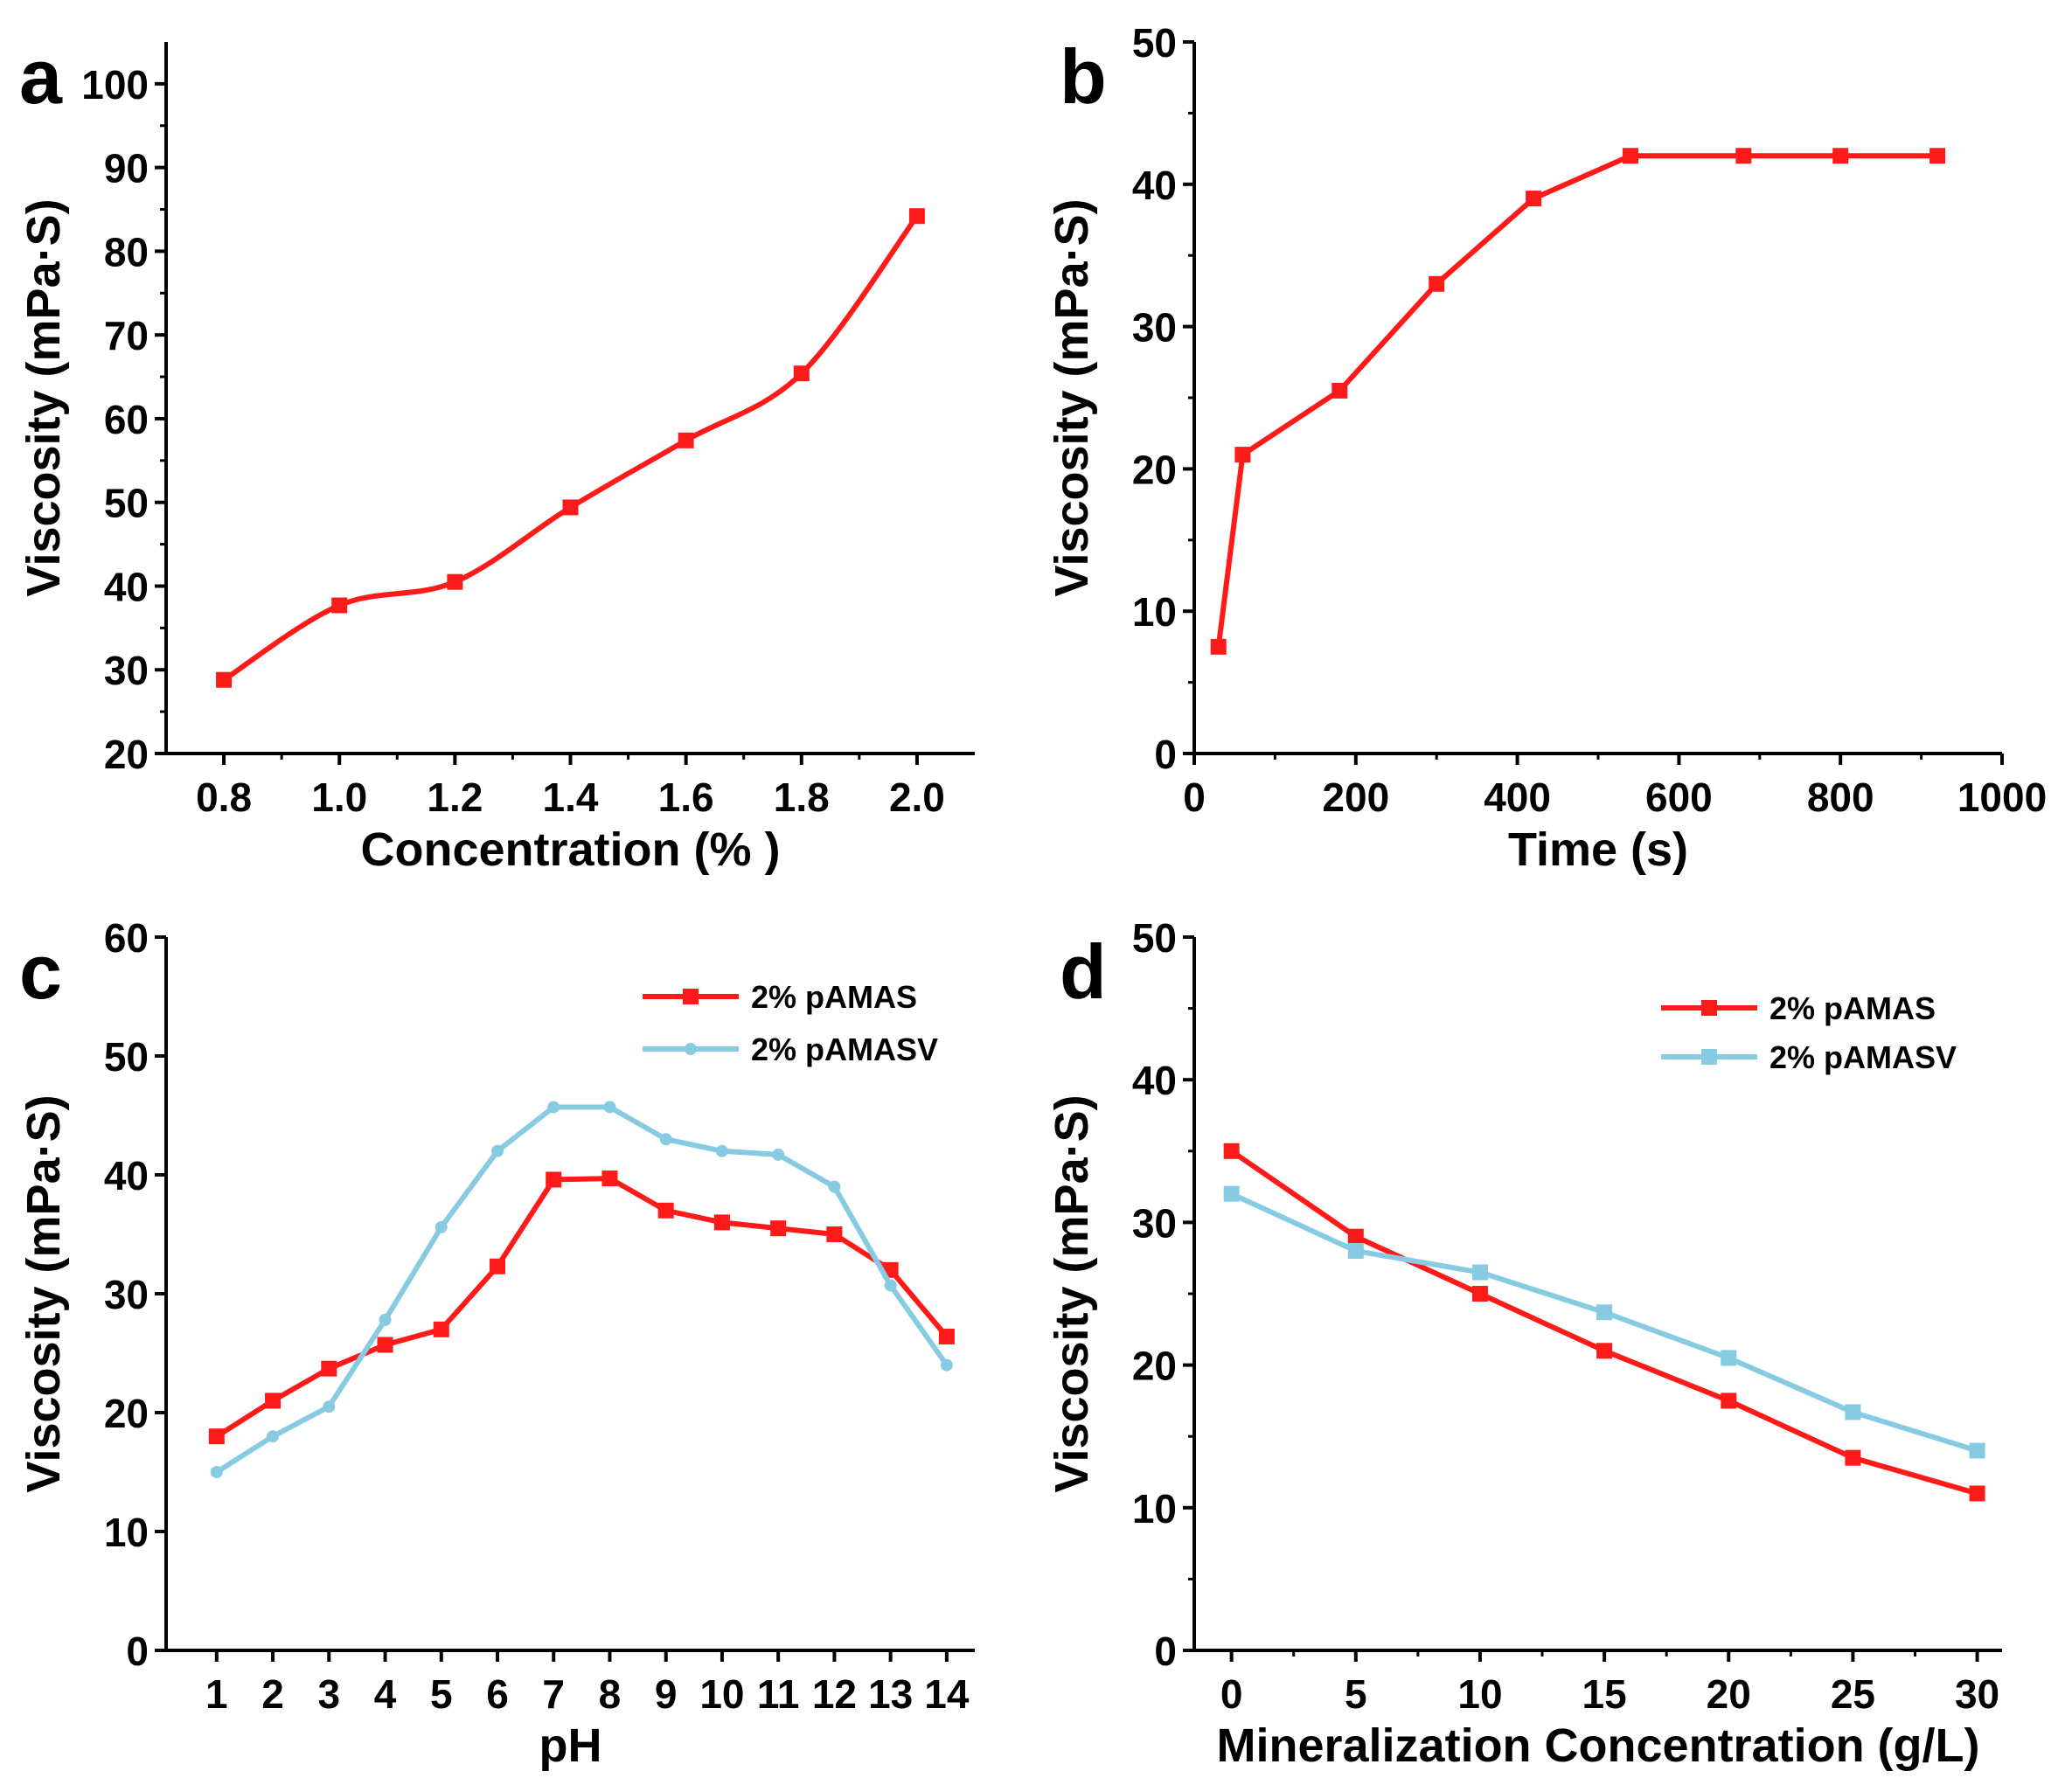 The width and height of the screenshot is (2065, 1792). Describe the element at coordinates (835, 1694) in the screenshot. I see `panel-c-x-tick-label: 12` at that location.